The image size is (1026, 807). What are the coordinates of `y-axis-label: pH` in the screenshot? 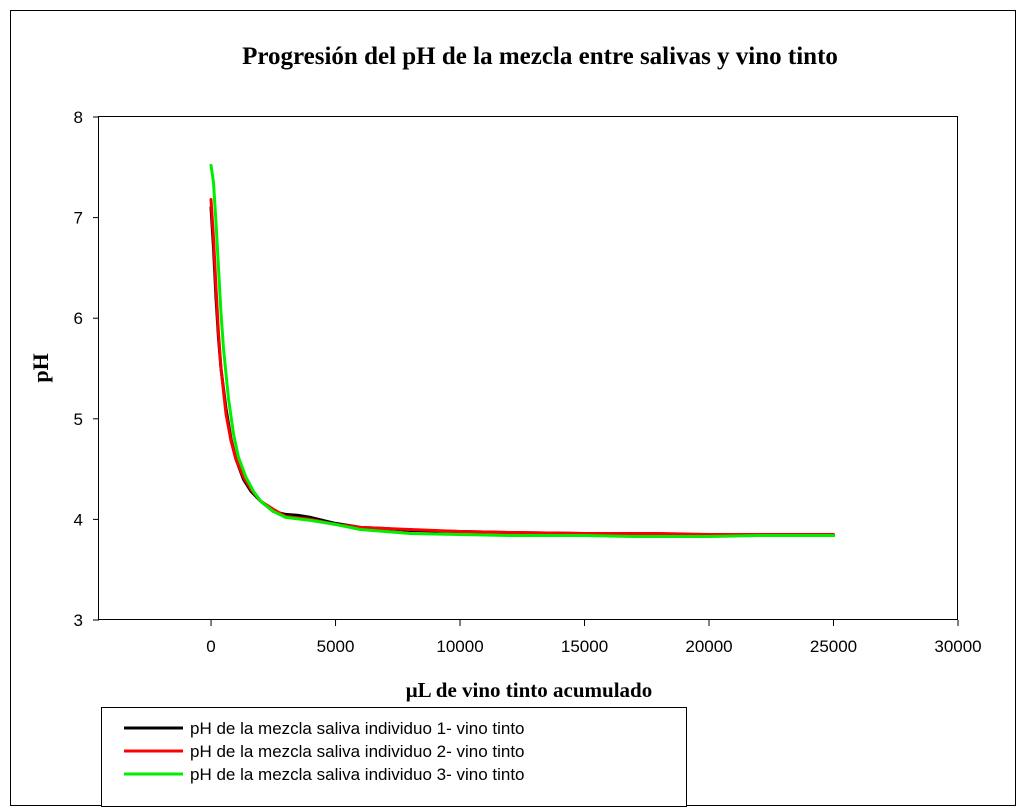 It's located at (40, 367).